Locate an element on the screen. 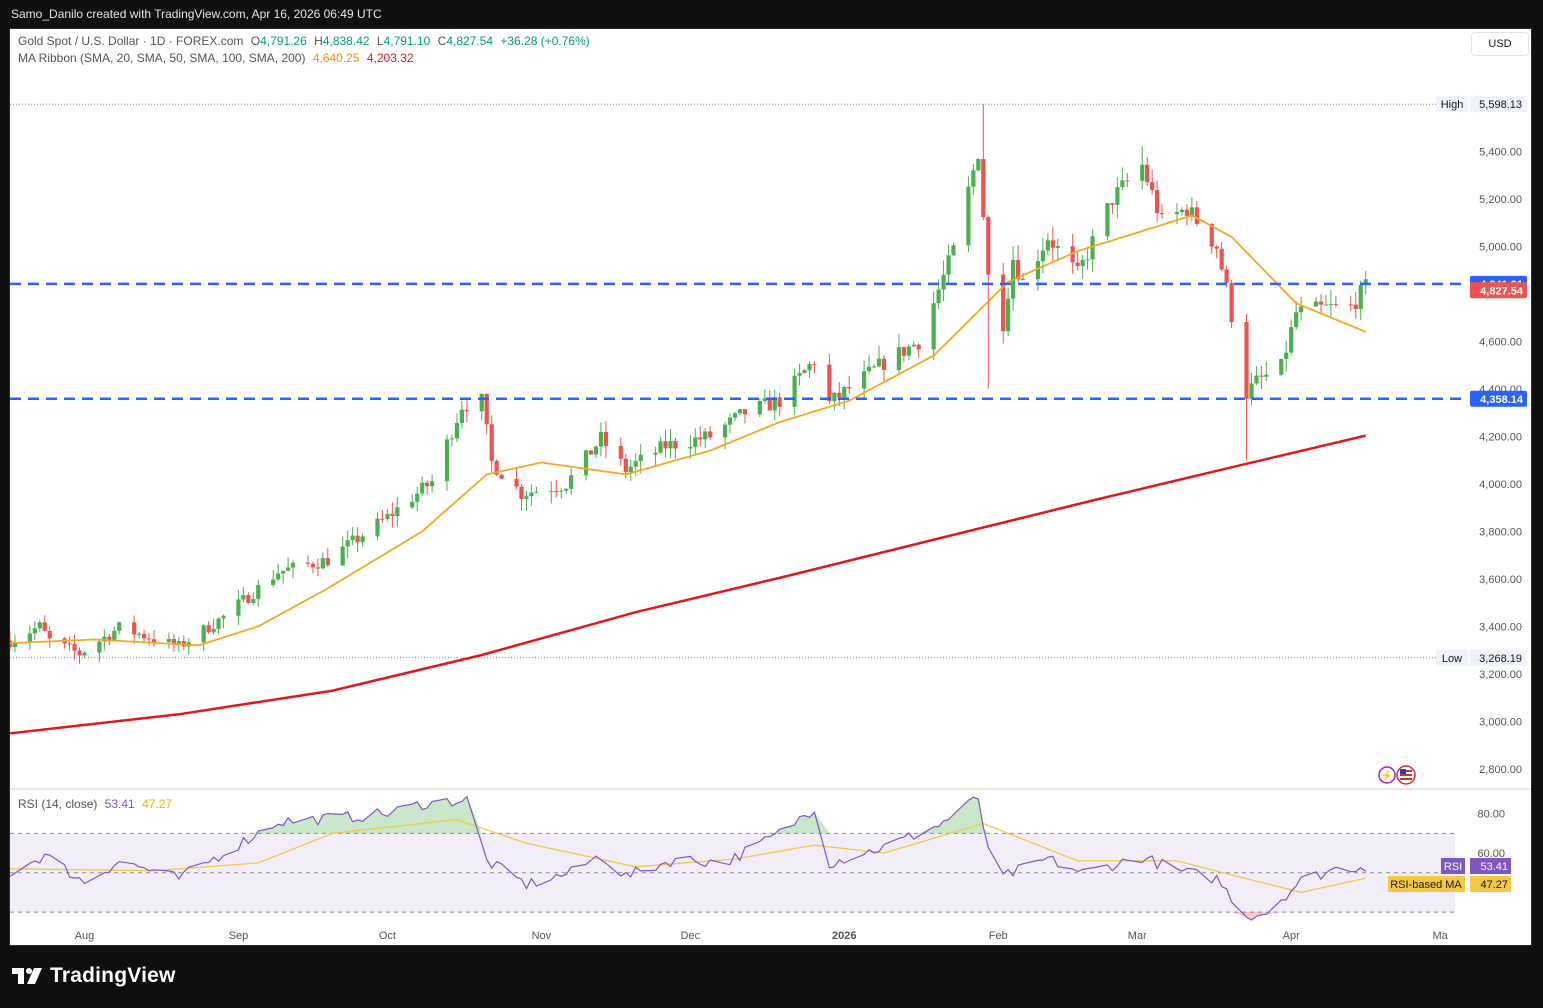 The image size is (1543, 1008). close-value: 4,827.54 is located at coordinates (470, 41).